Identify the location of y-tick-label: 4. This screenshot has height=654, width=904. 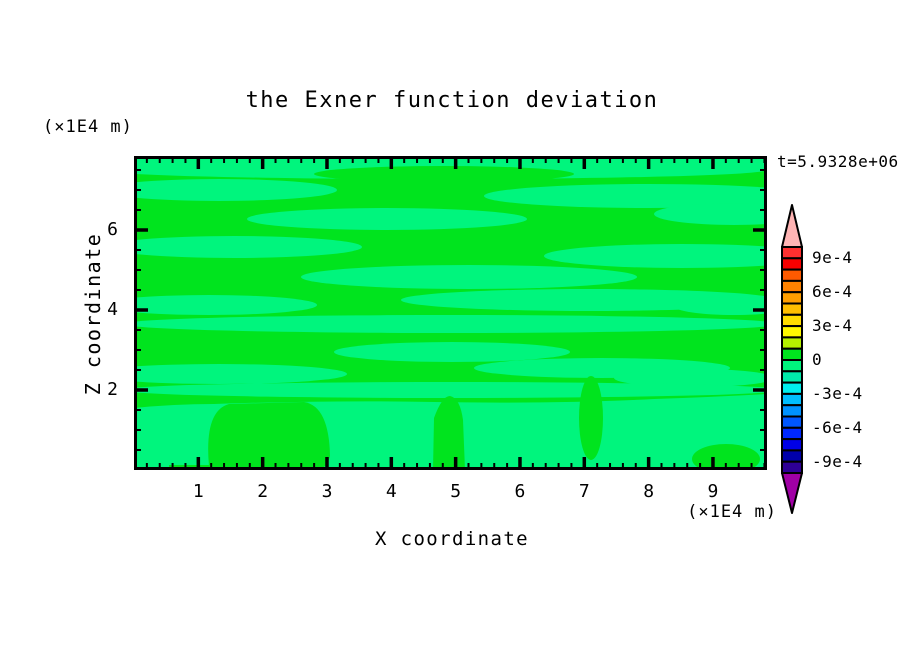
(112, 309).